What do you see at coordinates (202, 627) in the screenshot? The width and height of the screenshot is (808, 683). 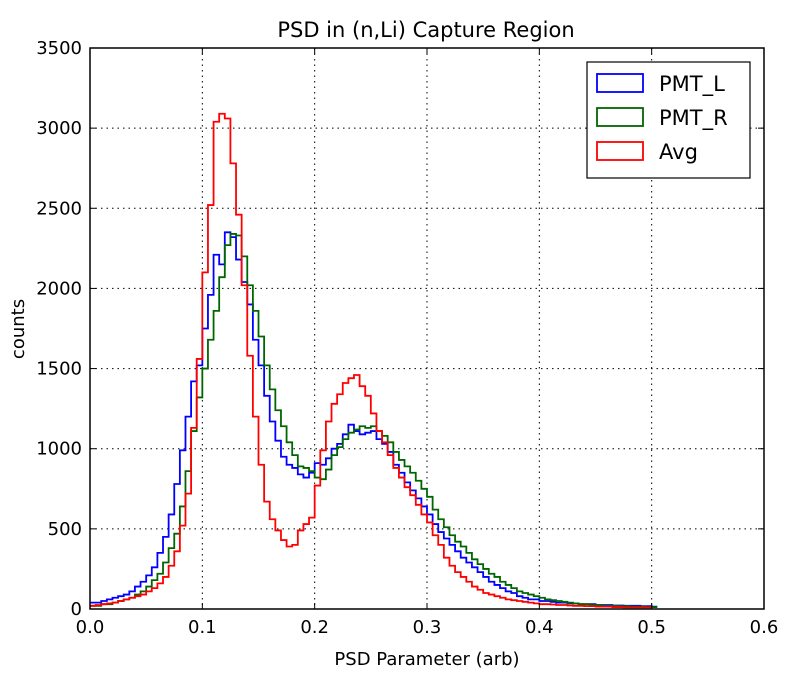 I see `x-tick-label: 0.1` at bounding box center [202, 627].